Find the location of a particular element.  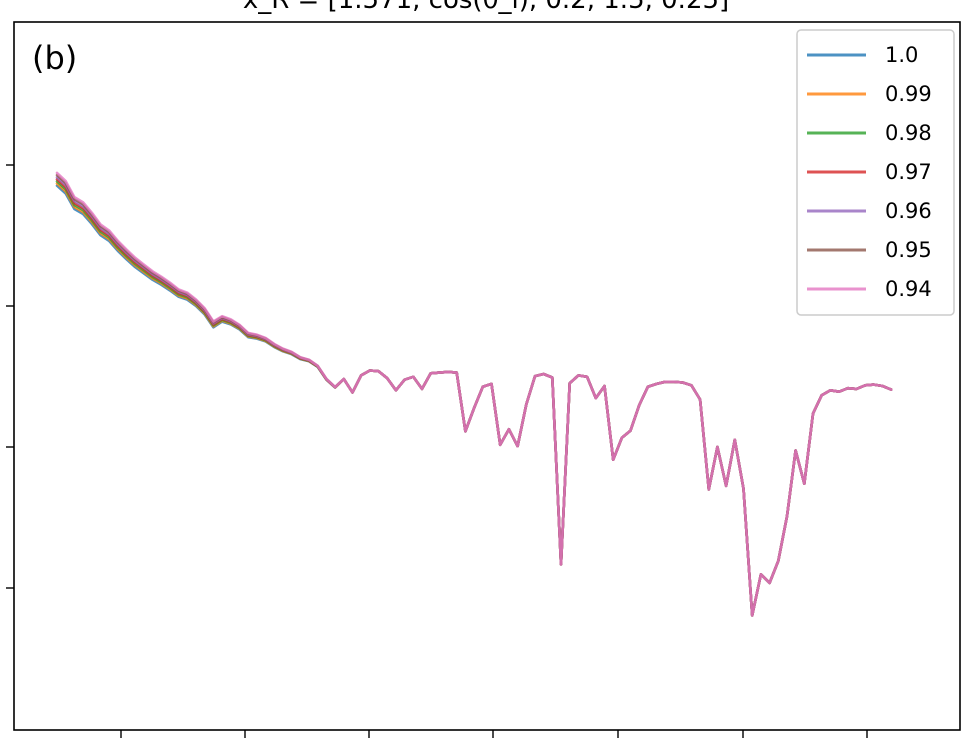

legend-item: 0.95 is located at coordinates (869, 250).